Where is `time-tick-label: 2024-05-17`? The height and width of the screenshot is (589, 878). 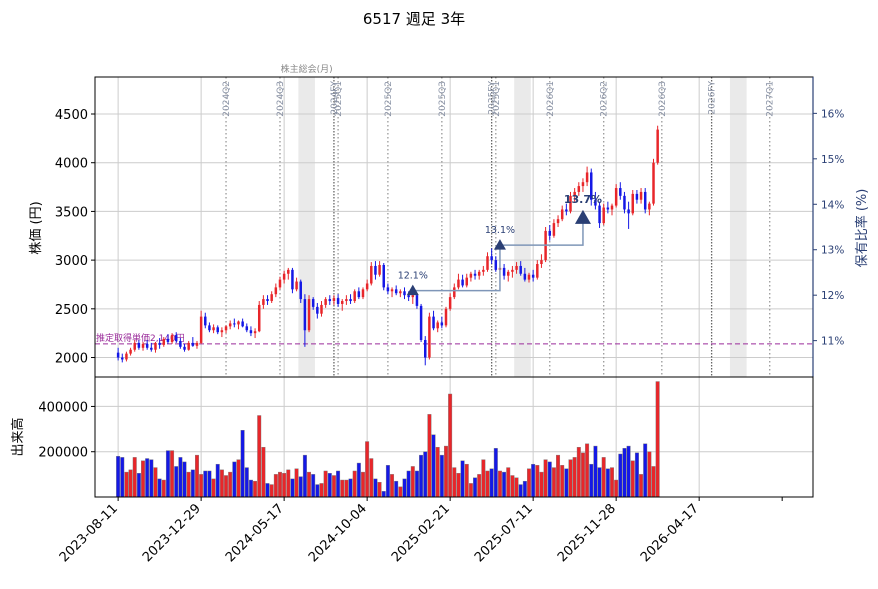 time-tick-label: 2024-05-17 is located at coordinates (255, 533).